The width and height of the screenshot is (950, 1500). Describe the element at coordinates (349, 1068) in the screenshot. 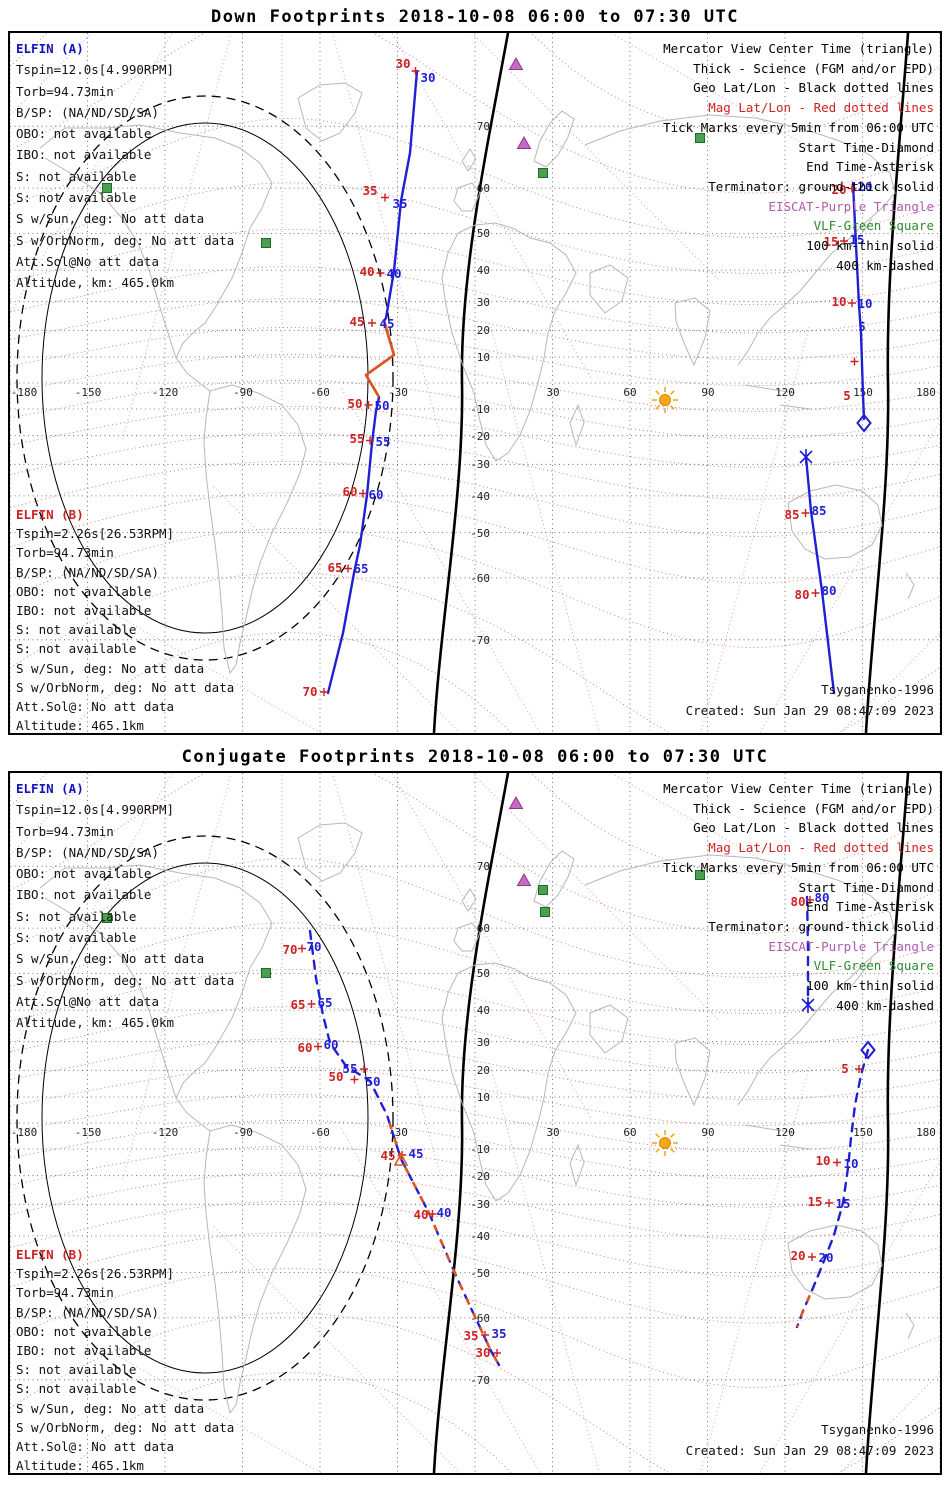

I see `track-minute-label-blue: 55` at that location.